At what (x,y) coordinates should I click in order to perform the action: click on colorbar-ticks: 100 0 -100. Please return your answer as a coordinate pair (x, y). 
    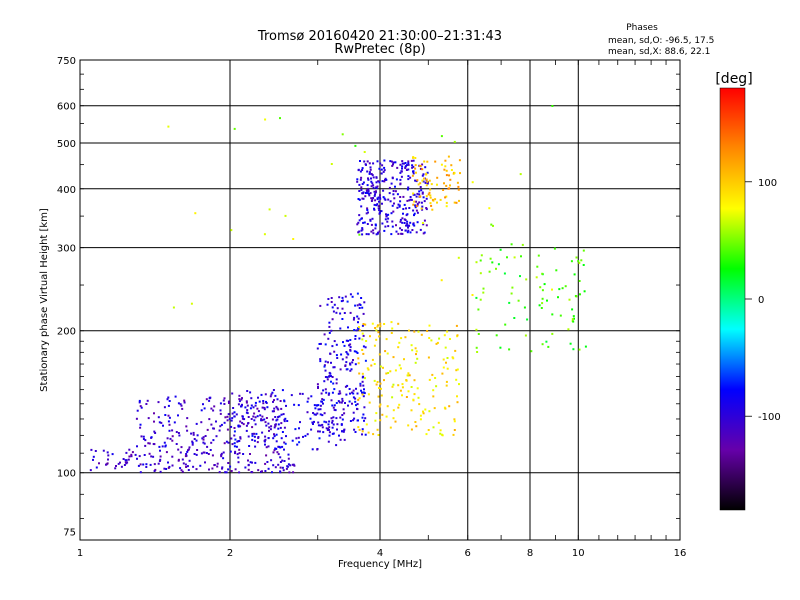
    Looking at the image, I should click on (763, 300).